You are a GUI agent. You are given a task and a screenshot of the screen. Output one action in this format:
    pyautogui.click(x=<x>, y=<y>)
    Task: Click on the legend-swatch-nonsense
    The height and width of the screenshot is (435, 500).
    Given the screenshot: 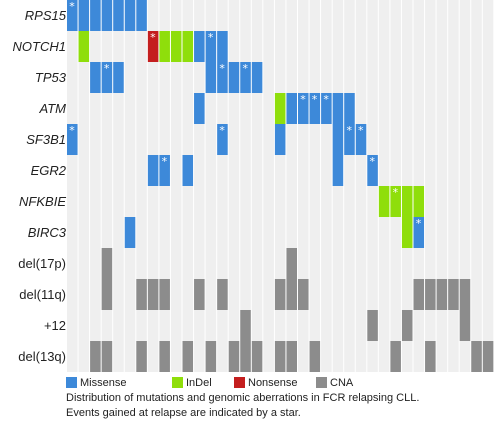 What is the action you would take?
    pyautogui.click(x=239, y=382)
    